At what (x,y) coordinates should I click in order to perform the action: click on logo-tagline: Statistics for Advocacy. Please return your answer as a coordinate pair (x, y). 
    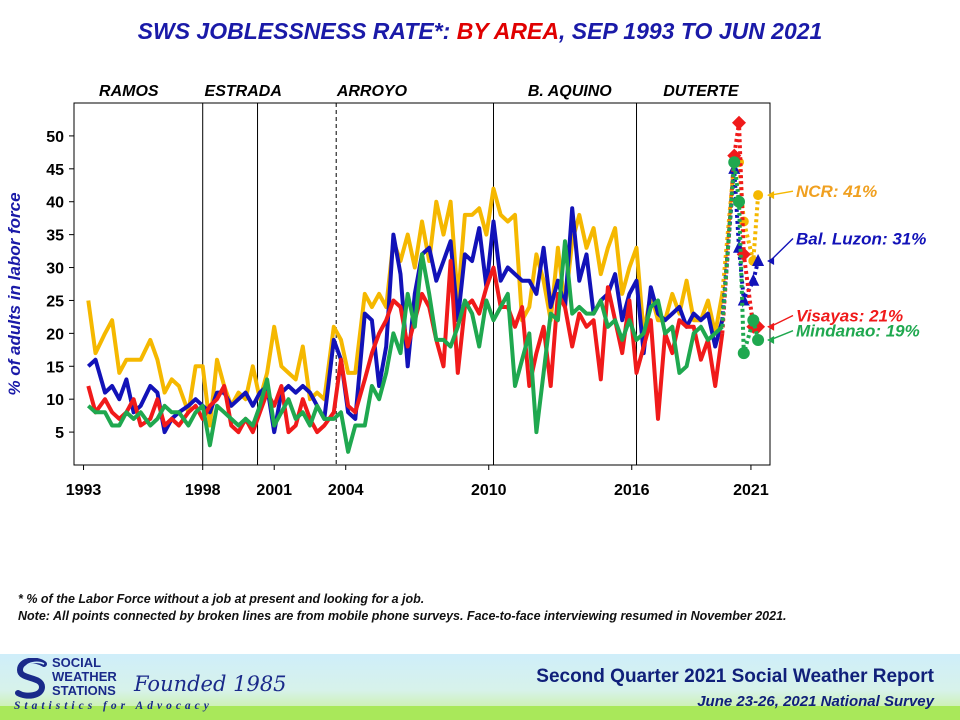
    Looking at the image, I should click on (113, 706).